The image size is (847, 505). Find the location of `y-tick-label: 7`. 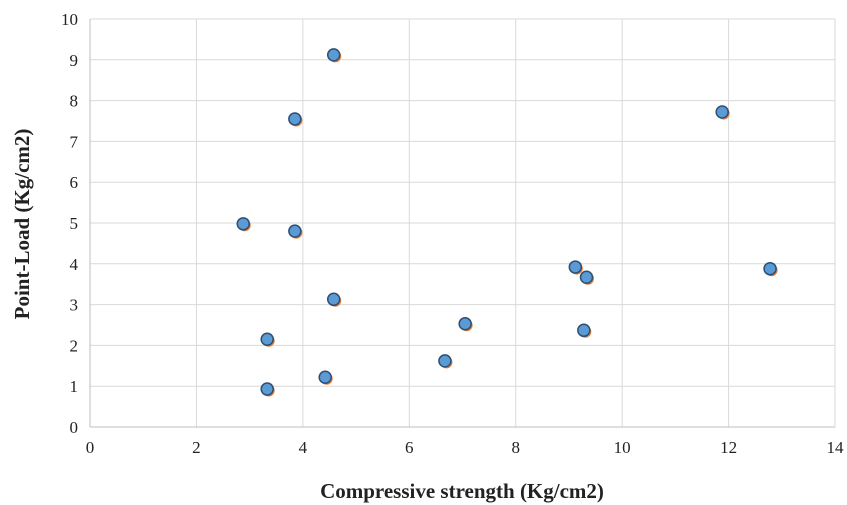

y-tick-label: 7 is located at coordinates (74, 141).